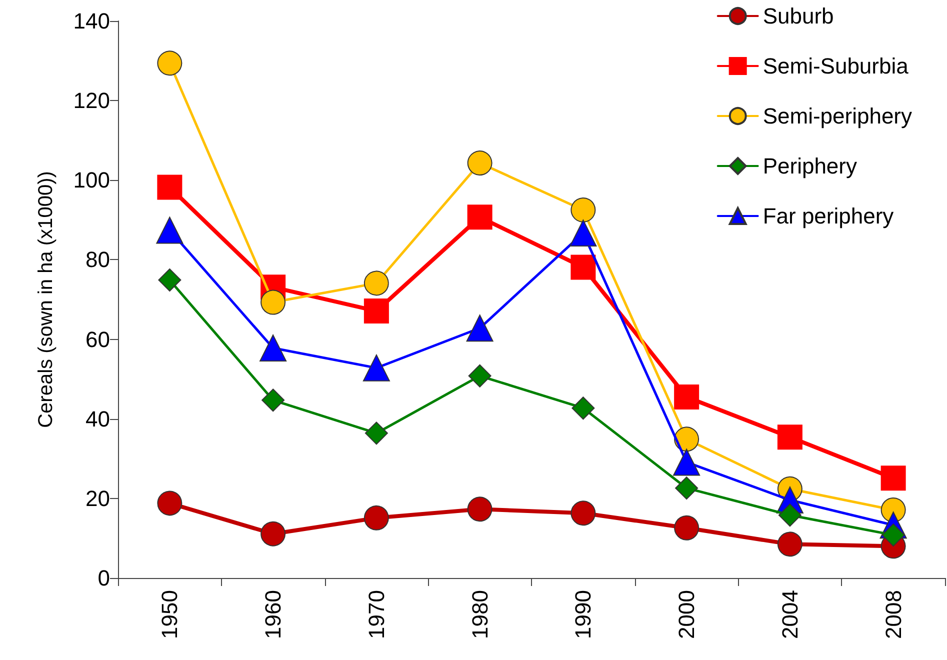 The width and height of the screenshot is (947, 660). I want to click on x-tick-label: 2008, so click(893, 614).